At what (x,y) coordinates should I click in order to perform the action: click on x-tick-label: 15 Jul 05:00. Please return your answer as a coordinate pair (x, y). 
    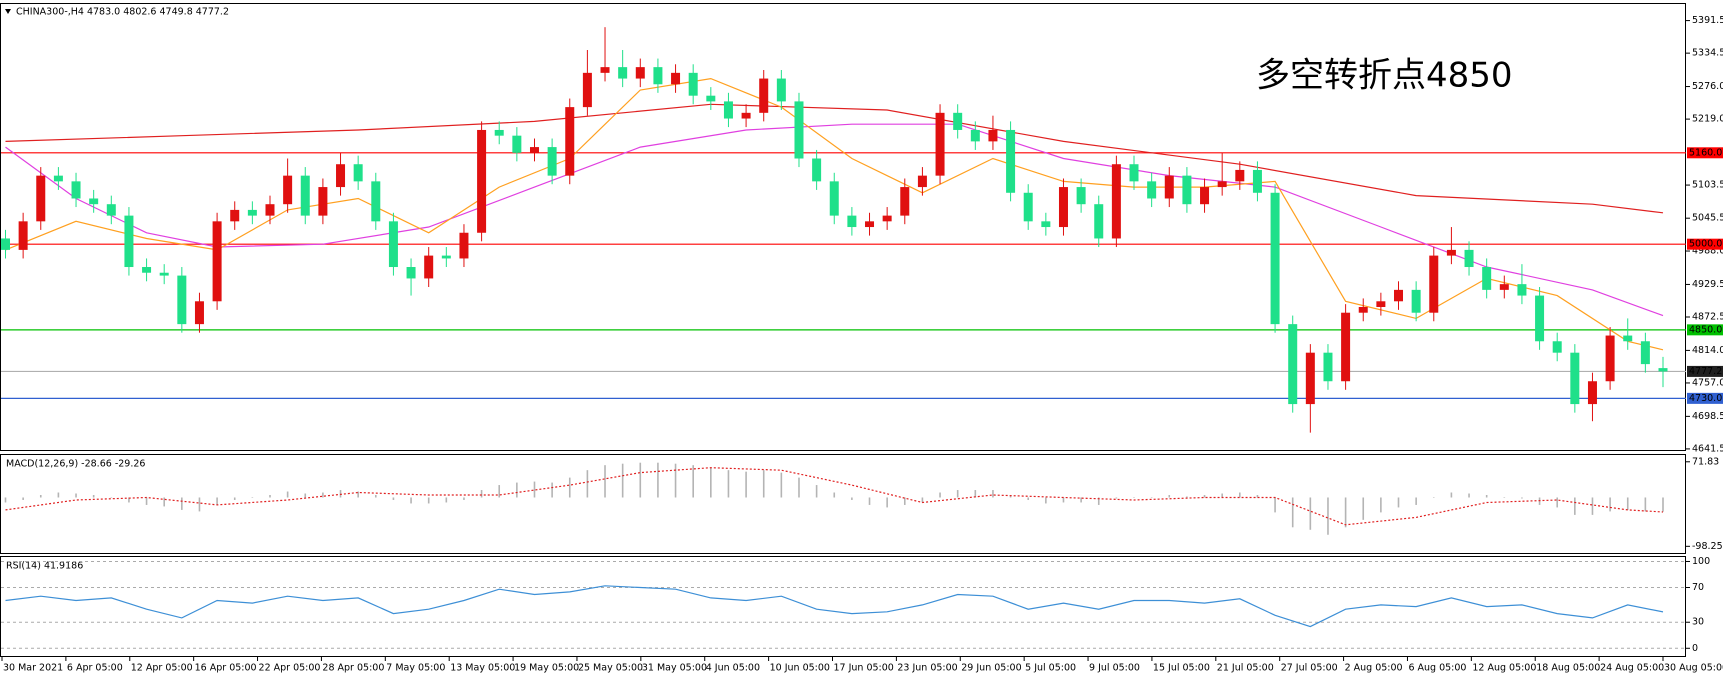
    Looking at the image, I should click on (1181, 668).